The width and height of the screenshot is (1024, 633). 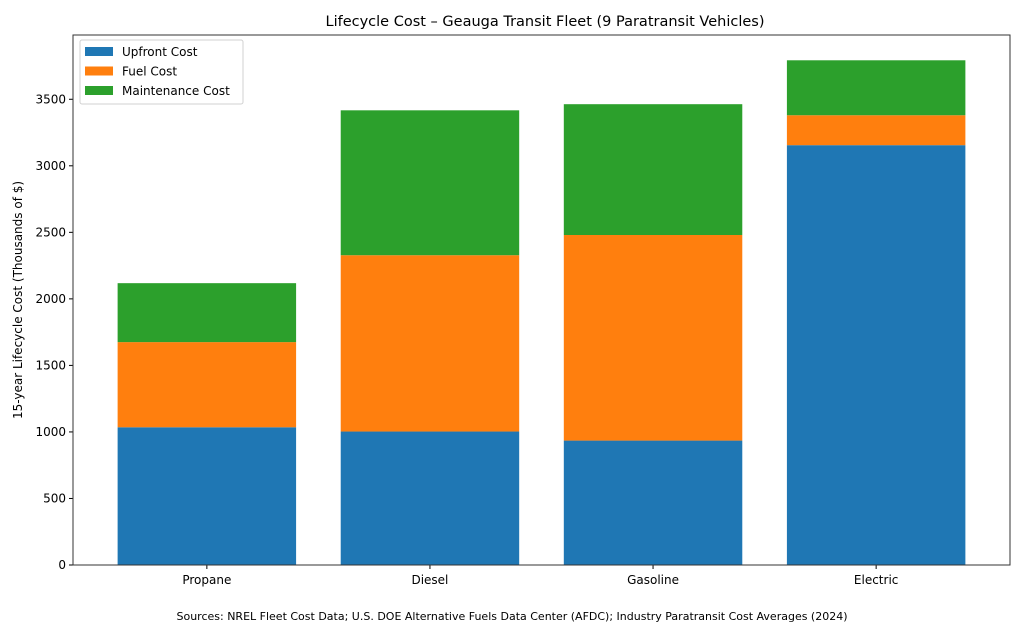 What do you see at coordinates (149, 72) in the screenshot?
I see `legend-label: Fuel Cost` at bounding box center [149, 72].